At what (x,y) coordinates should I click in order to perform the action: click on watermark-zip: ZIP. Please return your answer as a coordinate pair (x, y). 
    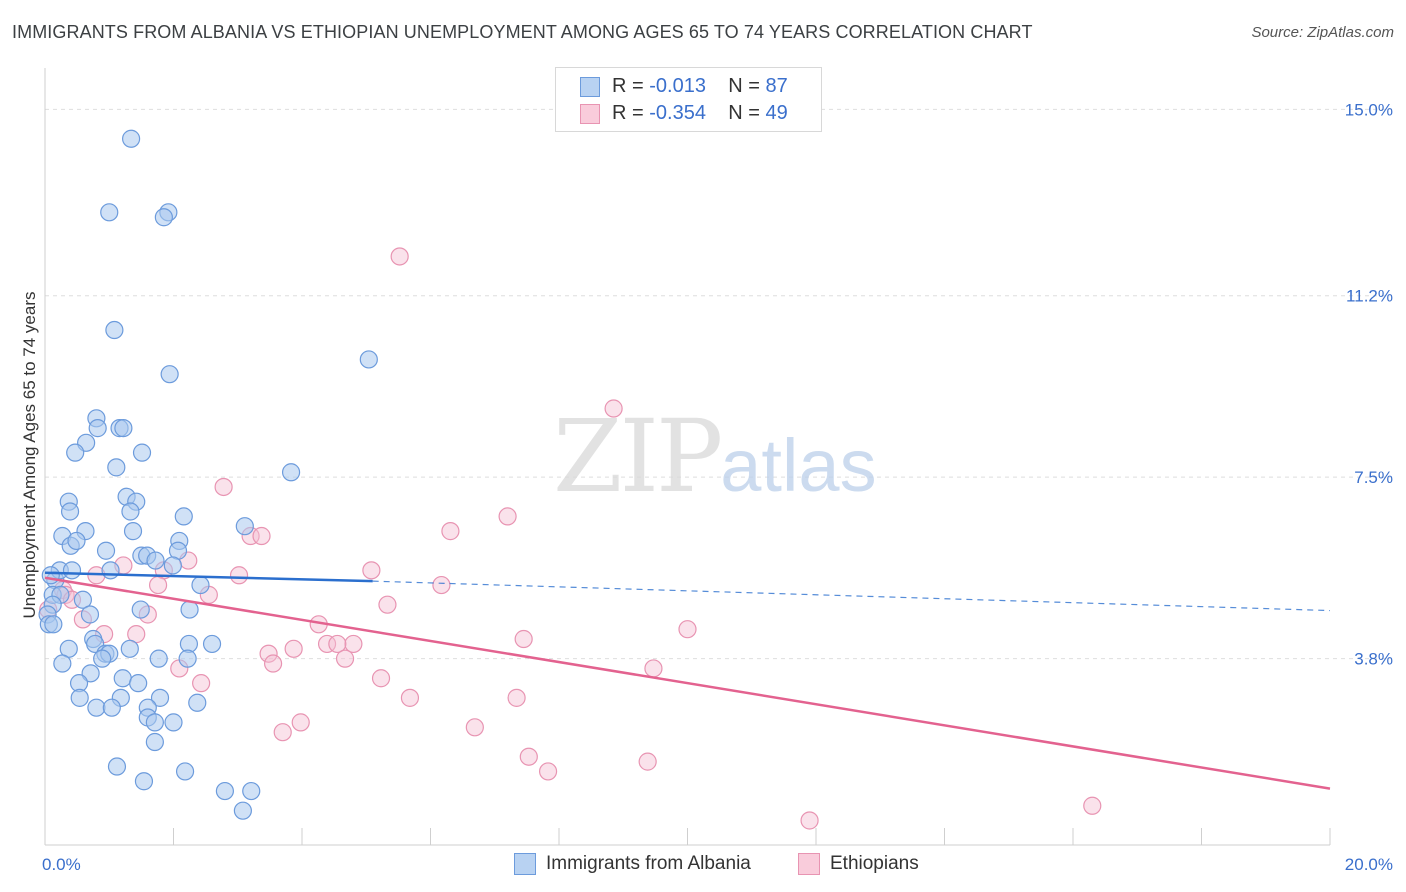
    Looking at the image, I should click on (638, 456).